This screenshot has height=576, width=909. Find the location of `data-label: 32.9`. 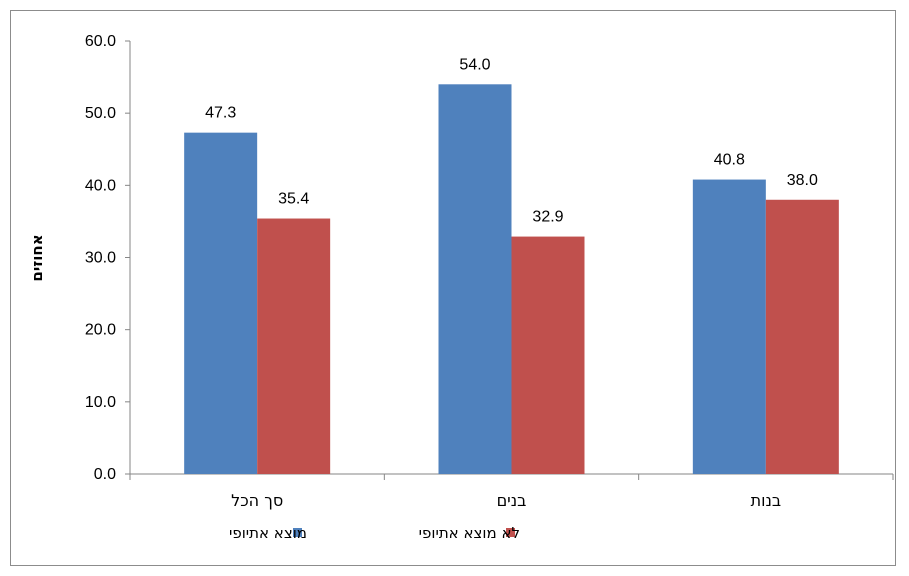

data-label: 32.9 is located at coordinates (547, 217).